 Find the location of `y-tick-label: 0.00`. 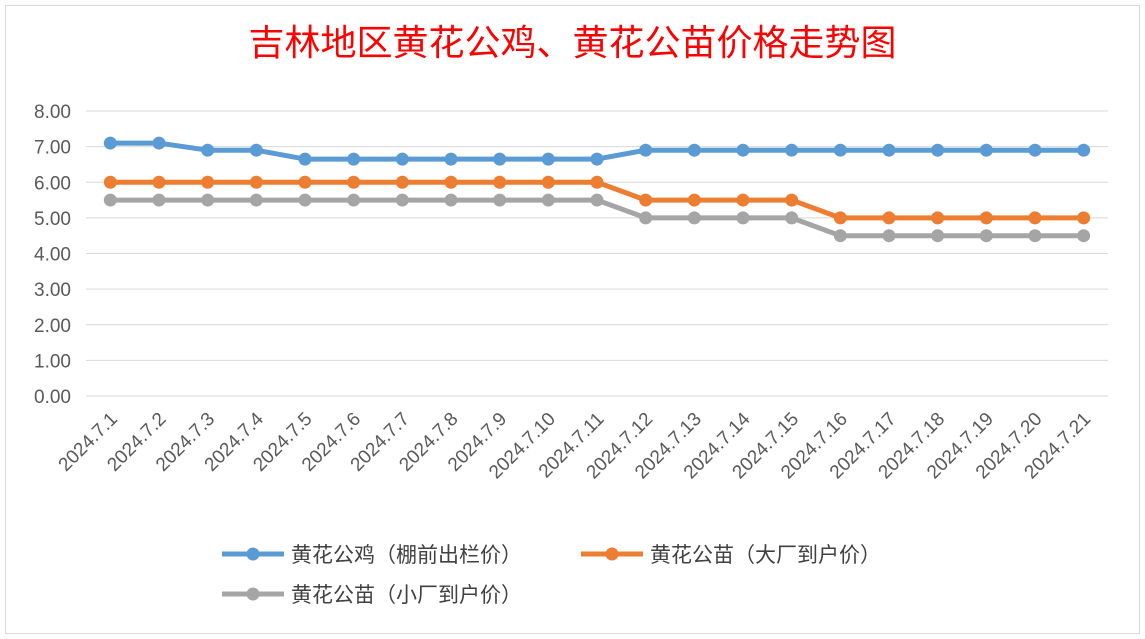

y-tick-label: 0.00 is located at coordinates (52, 397).